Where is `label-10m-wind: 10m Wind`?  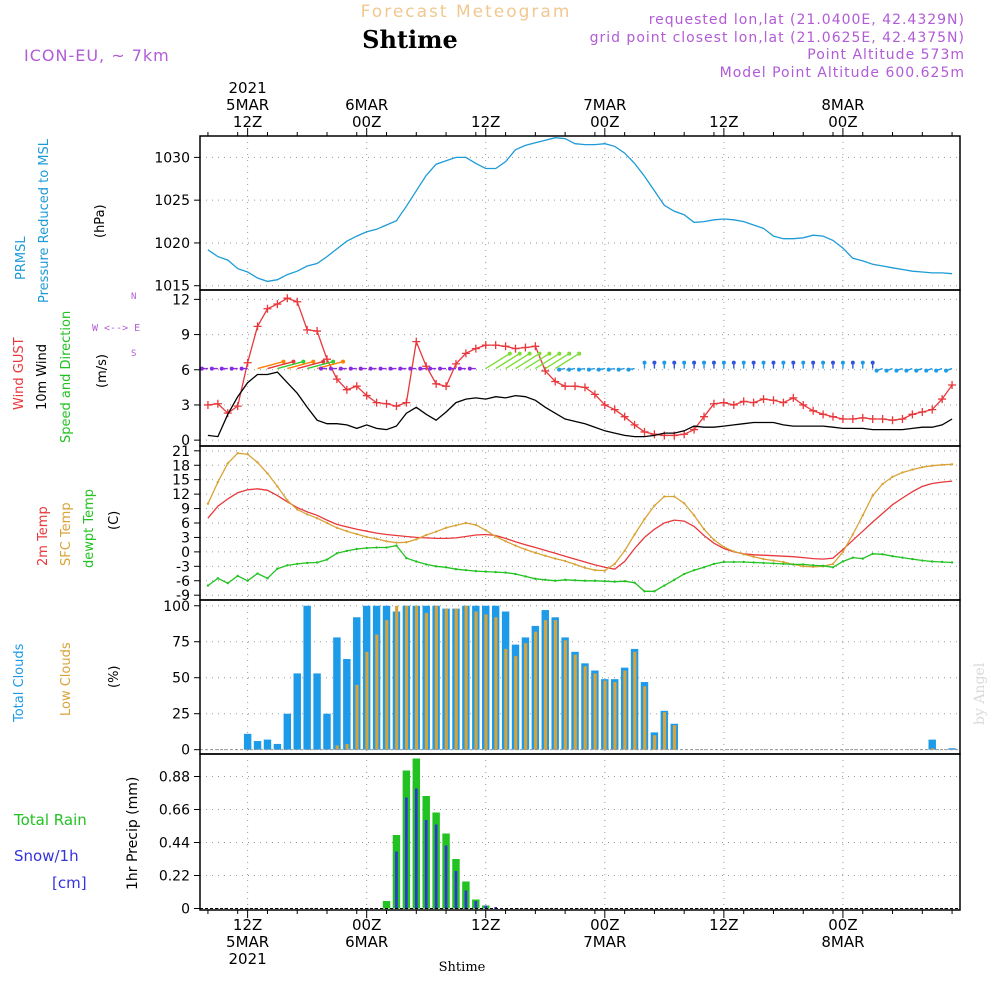 label-10m-wind: 10m Wind is located at coordinates (42, 377).